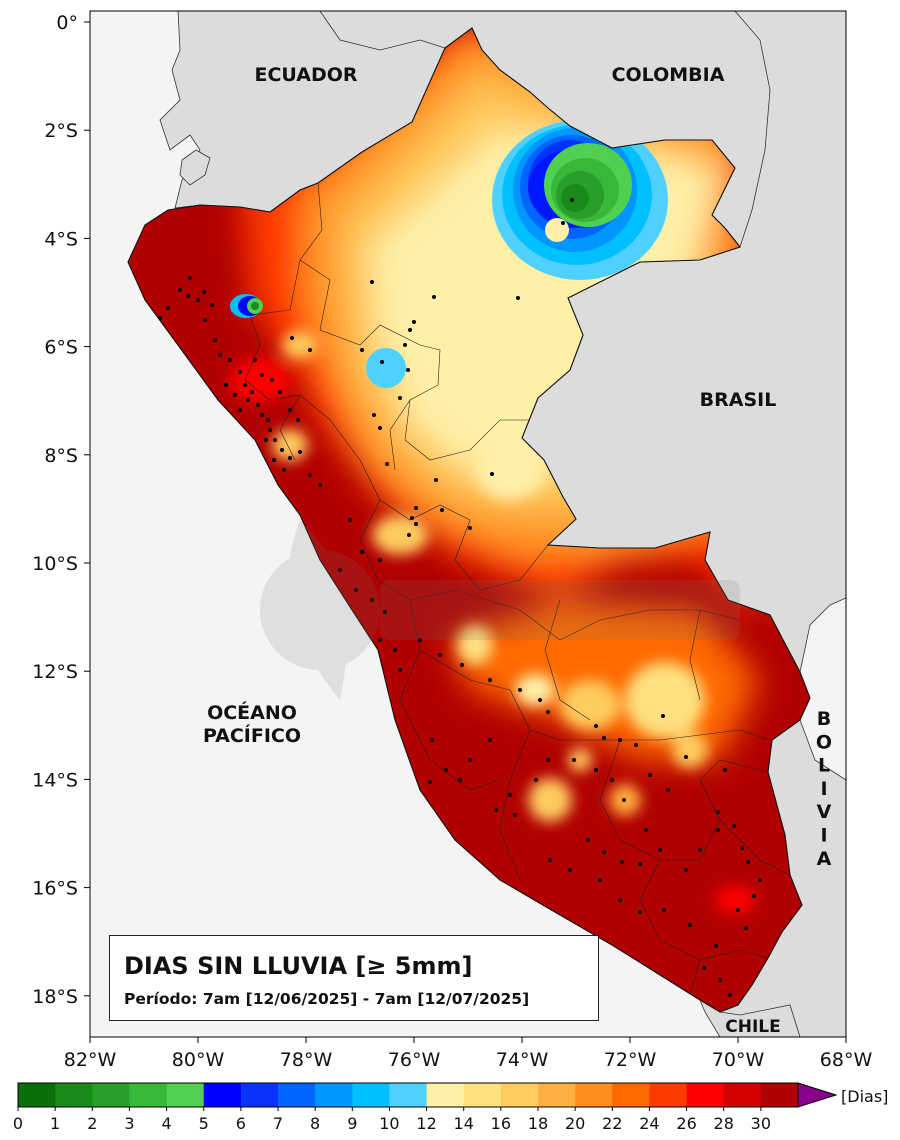  Describe the element at coordinates (538, 1123) in the screenshot. I see `colorbar-label: 18` at that location.